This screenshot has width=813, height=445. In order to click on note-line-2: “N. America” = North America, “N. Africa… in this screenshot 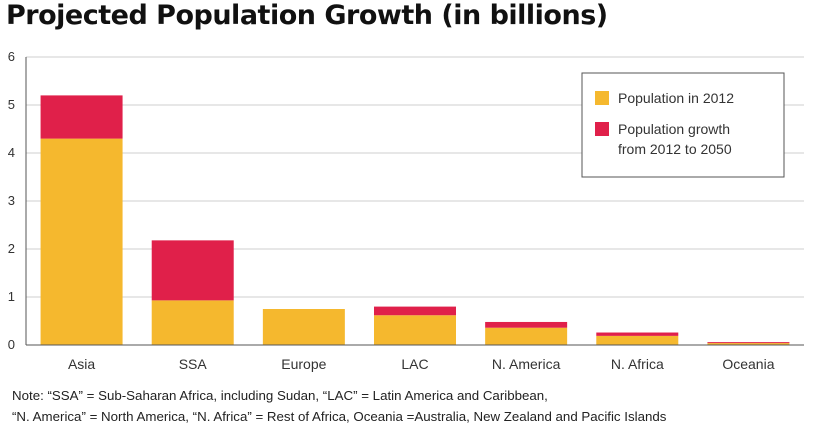, I will do `click(339, 416)`.